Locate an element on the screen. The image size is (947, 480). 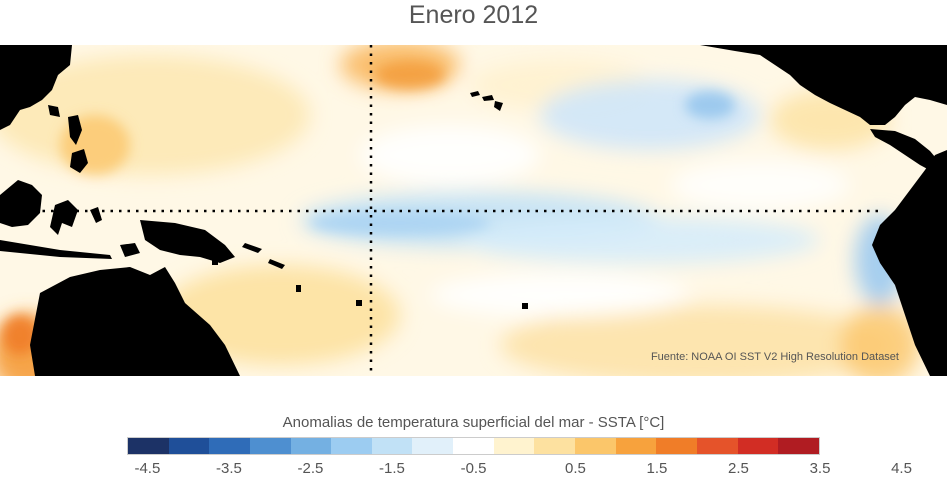
colorbar-tick-label: -4.5 is located at coordinates (147, 468).